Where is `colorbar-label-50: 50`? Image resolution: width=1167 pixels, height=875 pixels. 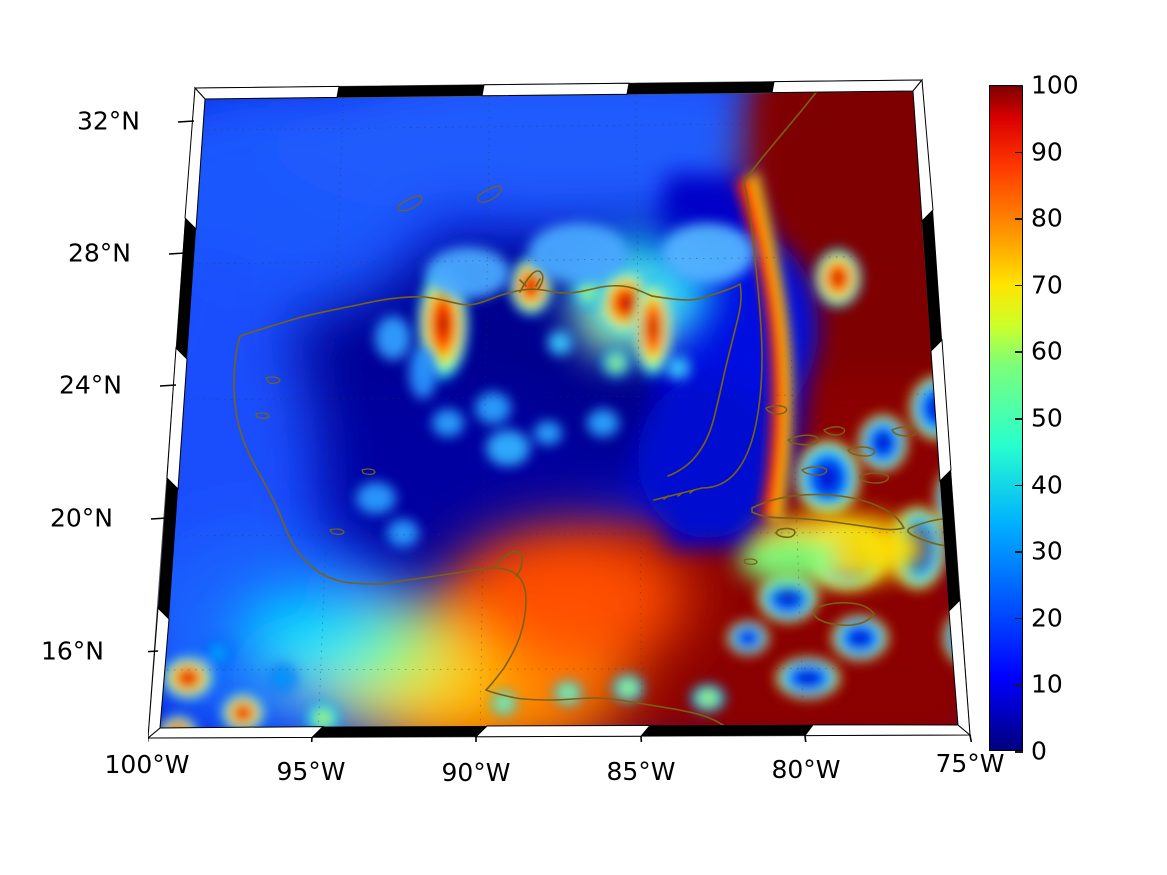
colorbar-label-50: 50 is located at coordinates (1047, 418).